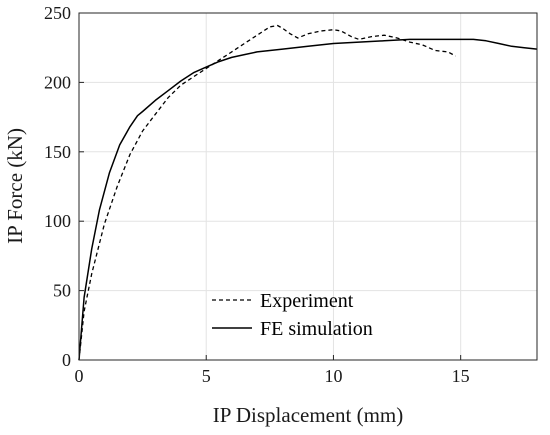 The image size is (550, 435). Describe the element at coordinates (308, 415) in the screenshot. I see `x-axis-label: IP Displacement (mm)` at that location.